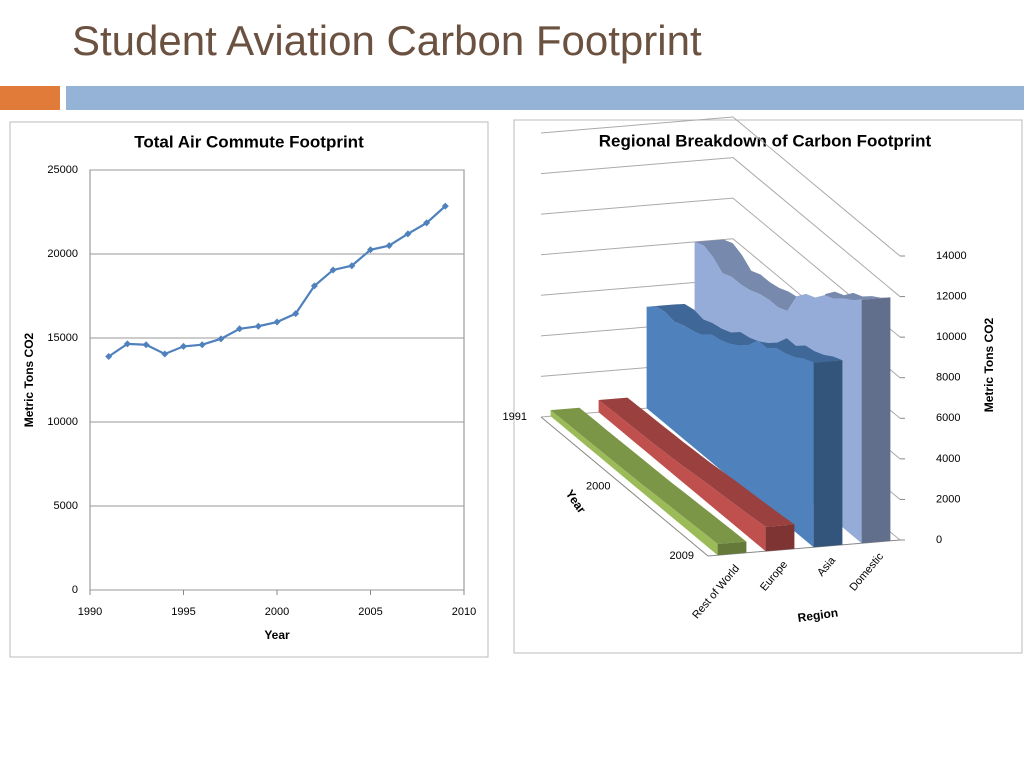 The height and width of the screenshot is (773, 1024). What do you see at coordinates (948, 459) in the screenshot?
I see `z-tick-label: 4000` at bounding box center [948, 459].